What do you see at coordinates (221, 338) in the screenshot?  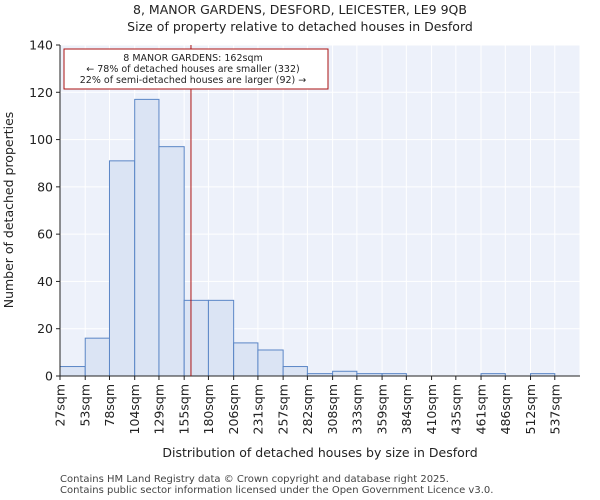 I see `bar-180sqm` at bounding box center [221, 338].